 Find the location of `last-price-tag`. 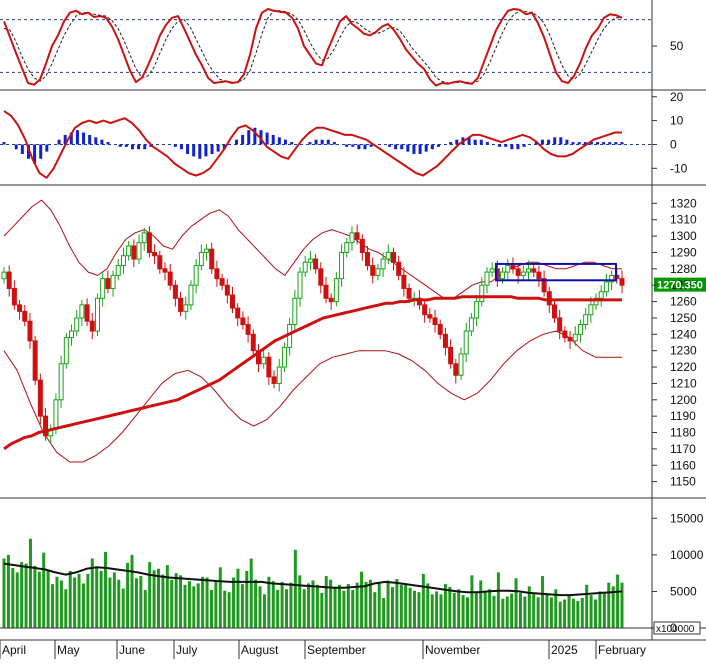

last-price-tag is located at coordinates (680, 284).